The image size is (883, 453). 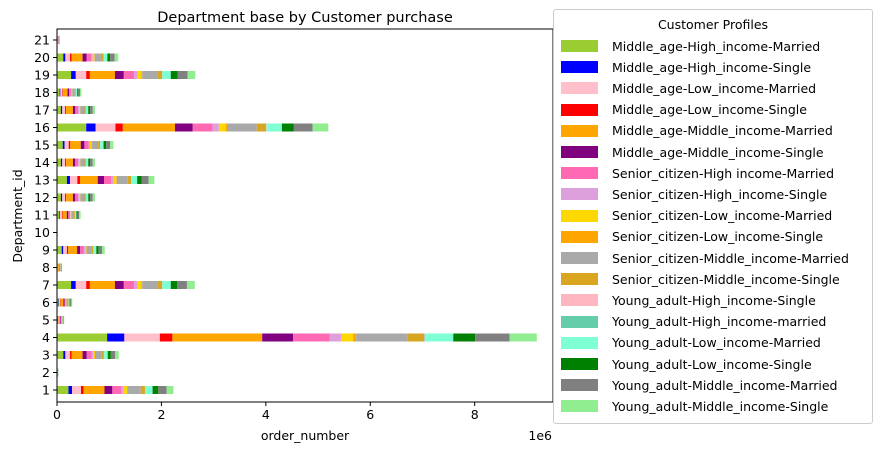 What do you see at coordinates (46, 285) in the screenshot?
I see `y-tick-label: 7` at bounding box center [46, 285].